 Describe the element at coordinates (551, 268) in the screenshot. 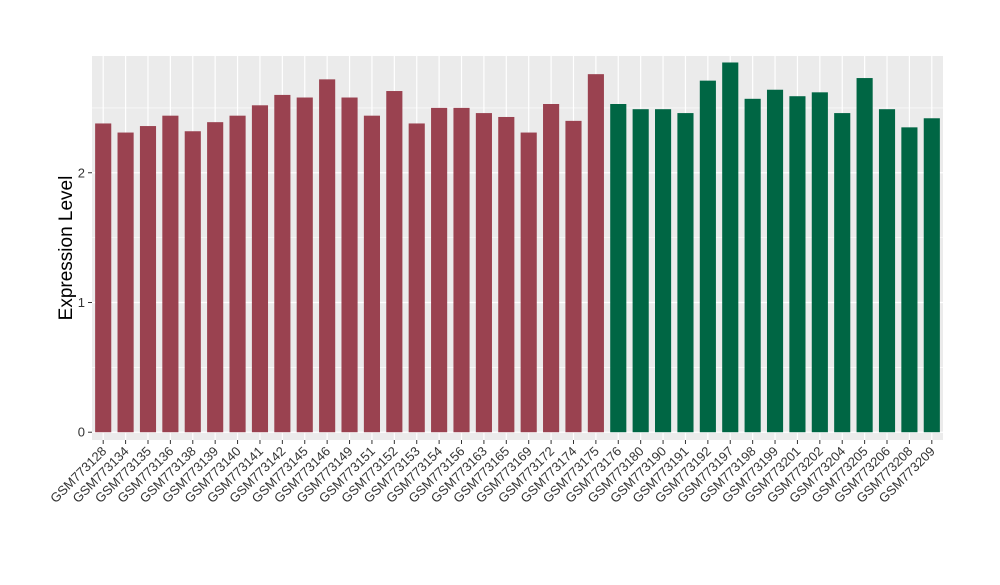

I see `bar-GSM773172` at that location.